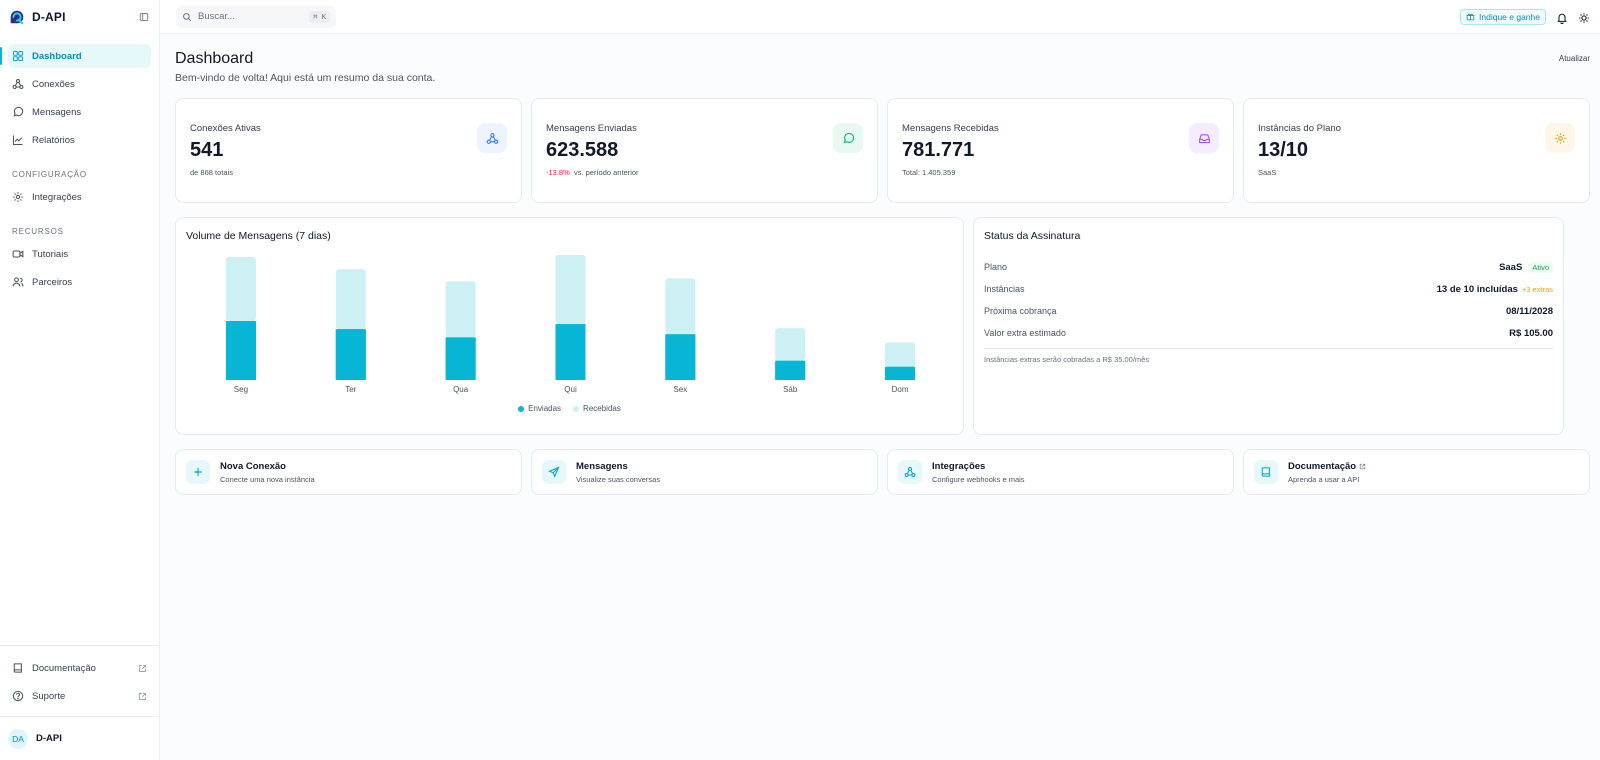 The width and height of the screenshot is (1600, 760). Describe the element at coordinates (49, 696) in the screenshot. I see `sidebar-item-label: Suporte` at that location.